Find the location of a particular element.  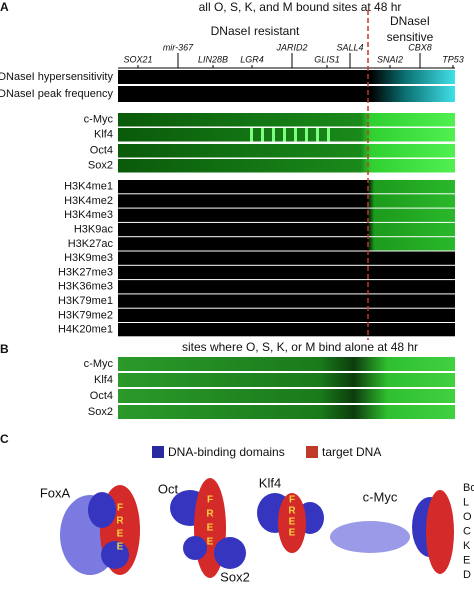

gene-label: SALL4 is located at coordinates (349, 47).